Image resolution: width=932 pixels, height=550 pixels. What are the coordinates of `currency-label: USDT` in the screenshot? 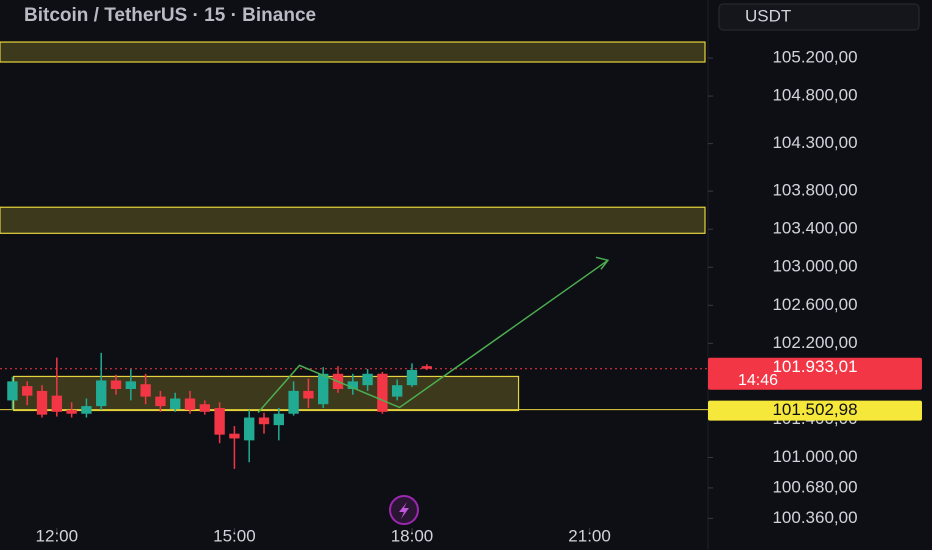 It's located at (768, 15).